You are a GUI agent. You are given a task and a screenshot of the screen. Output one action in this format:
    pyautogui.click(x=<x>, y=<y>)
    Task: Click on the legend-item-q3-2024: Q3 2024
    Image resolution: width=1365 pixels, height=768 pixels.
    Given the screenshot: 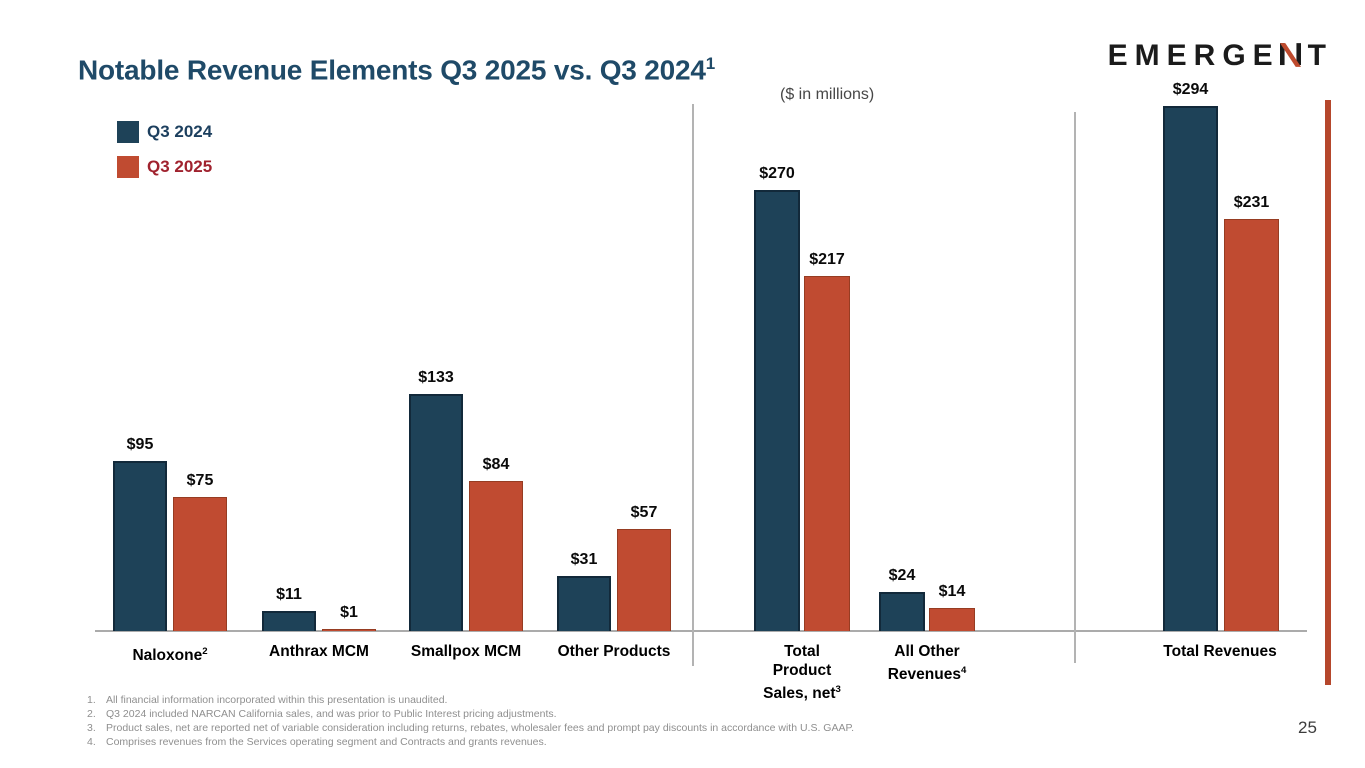 What is the action you would take?
    pyautogui.click(x=164, y=132)
    